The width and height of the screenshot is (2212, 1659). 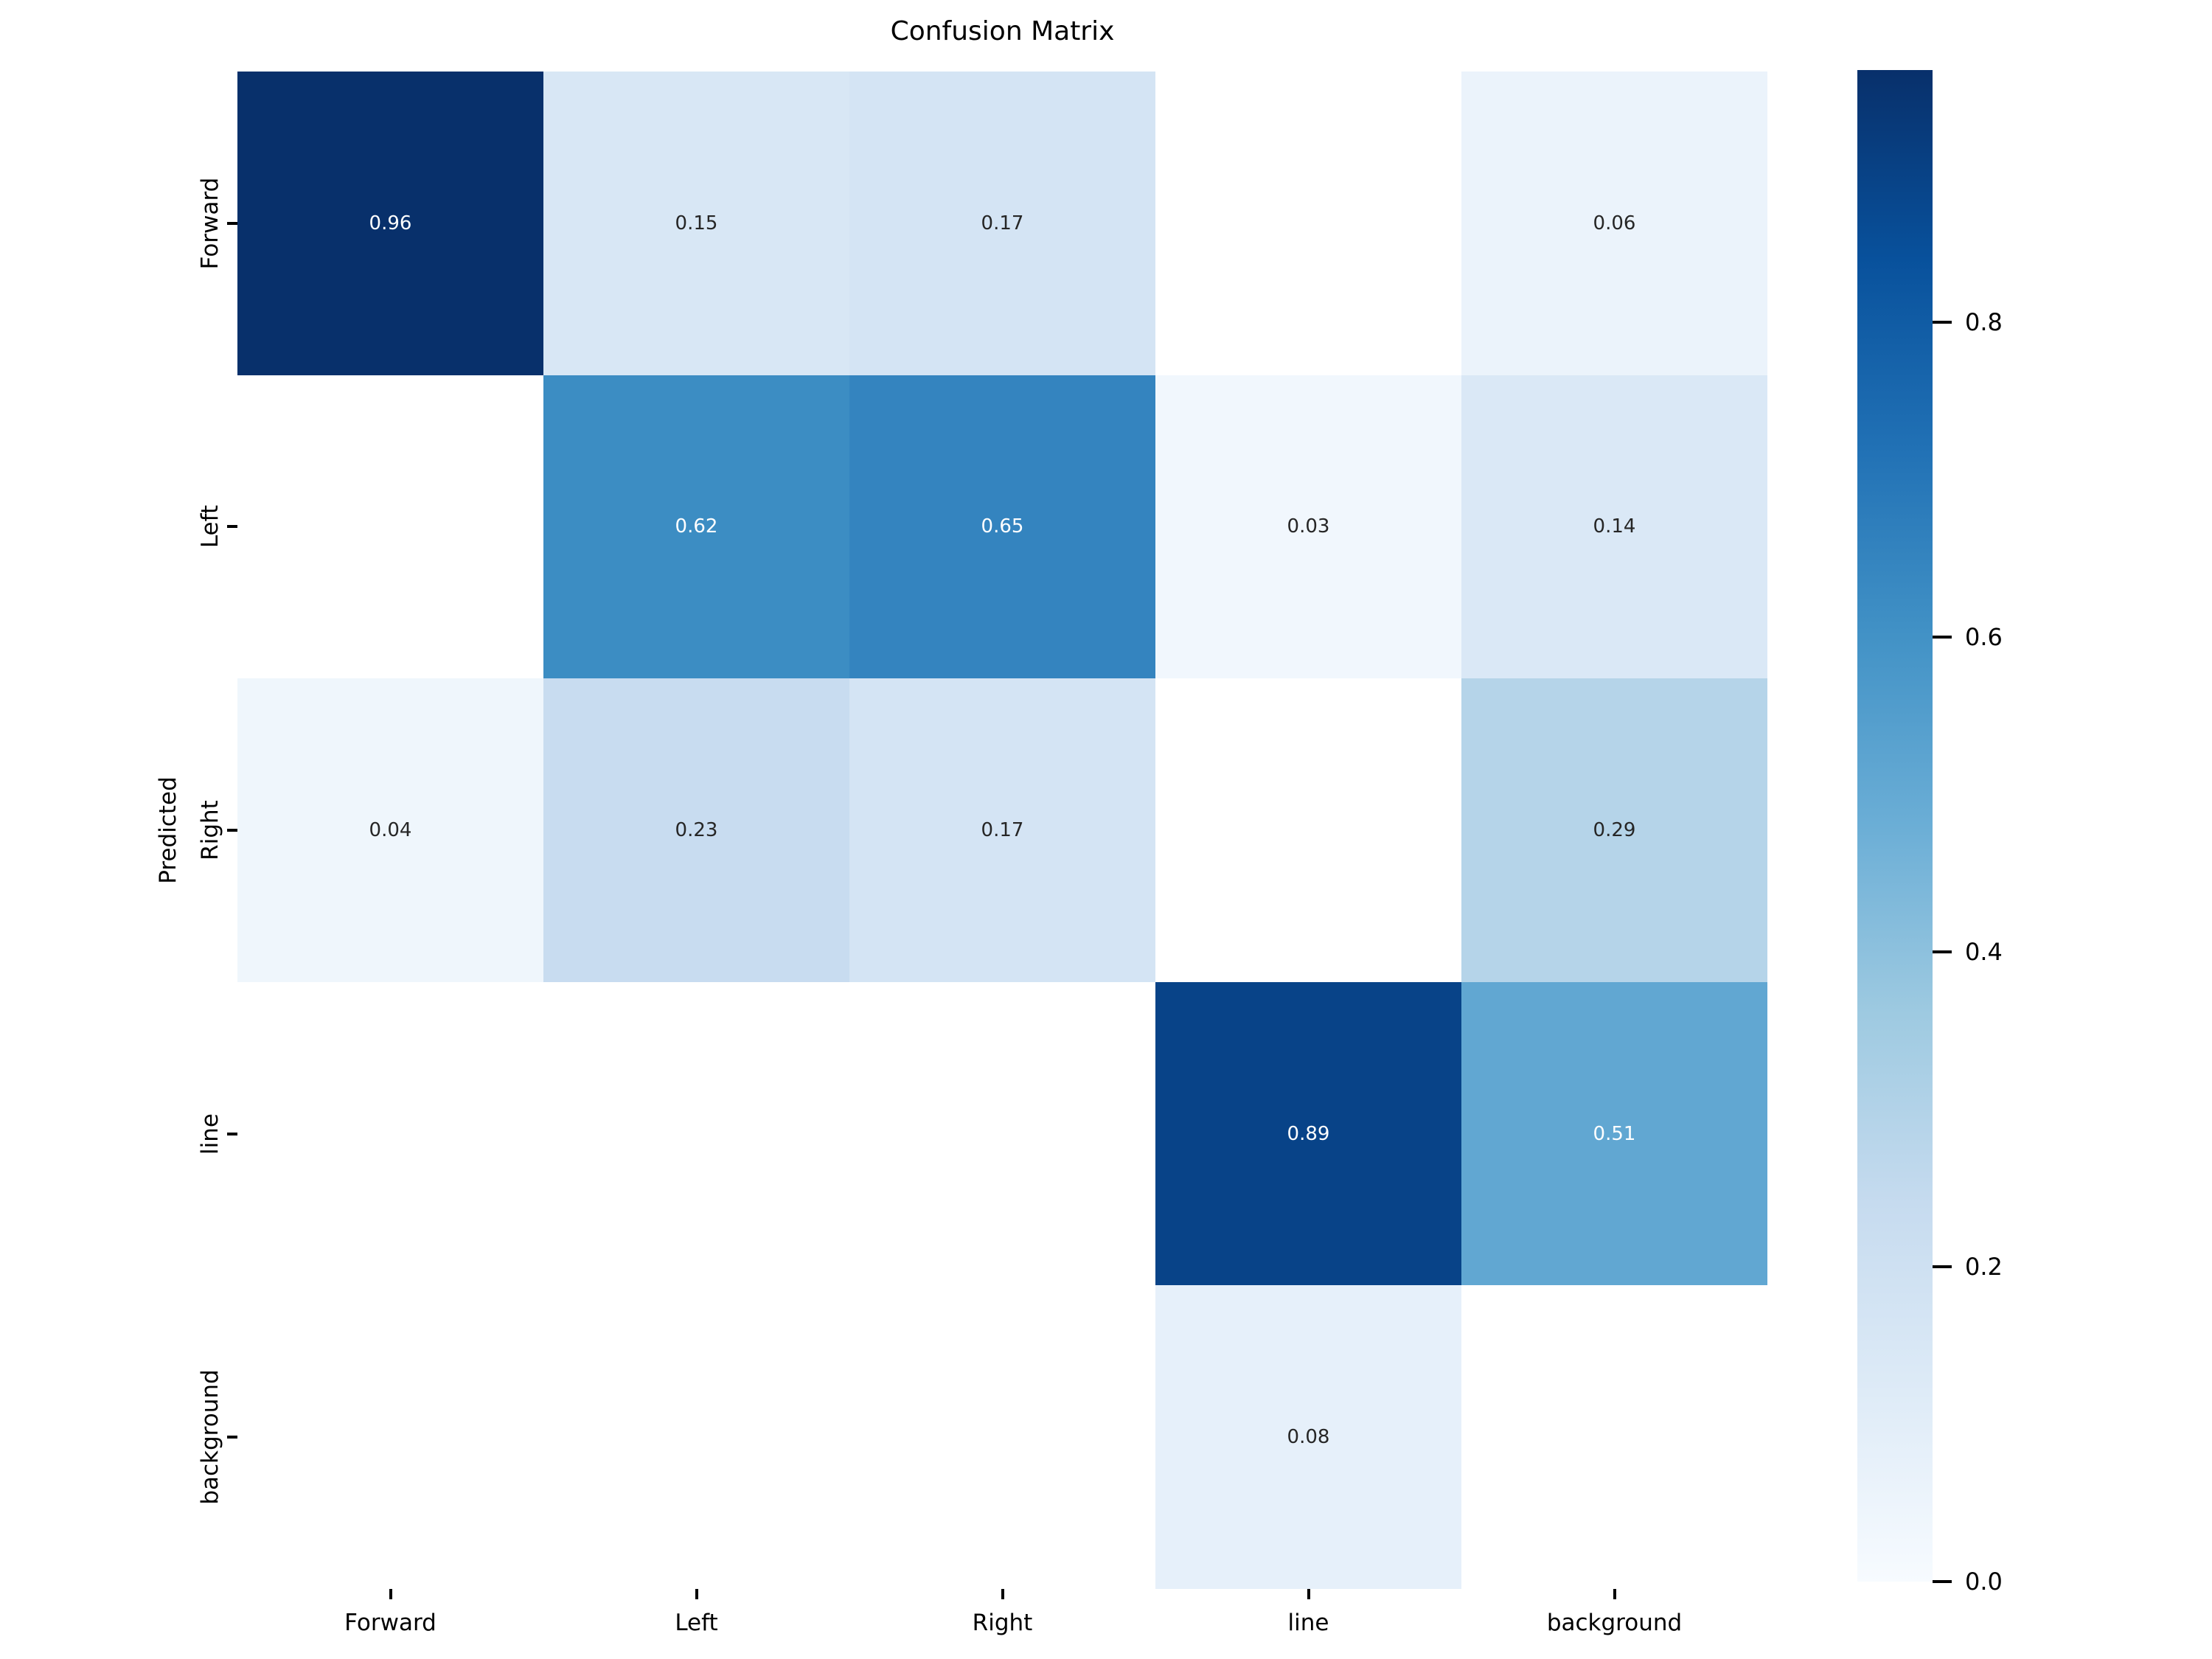 I want to click on colorbar: 0.0 0.2 0.4 0.6 0.8, so click(x=1930, y=833).